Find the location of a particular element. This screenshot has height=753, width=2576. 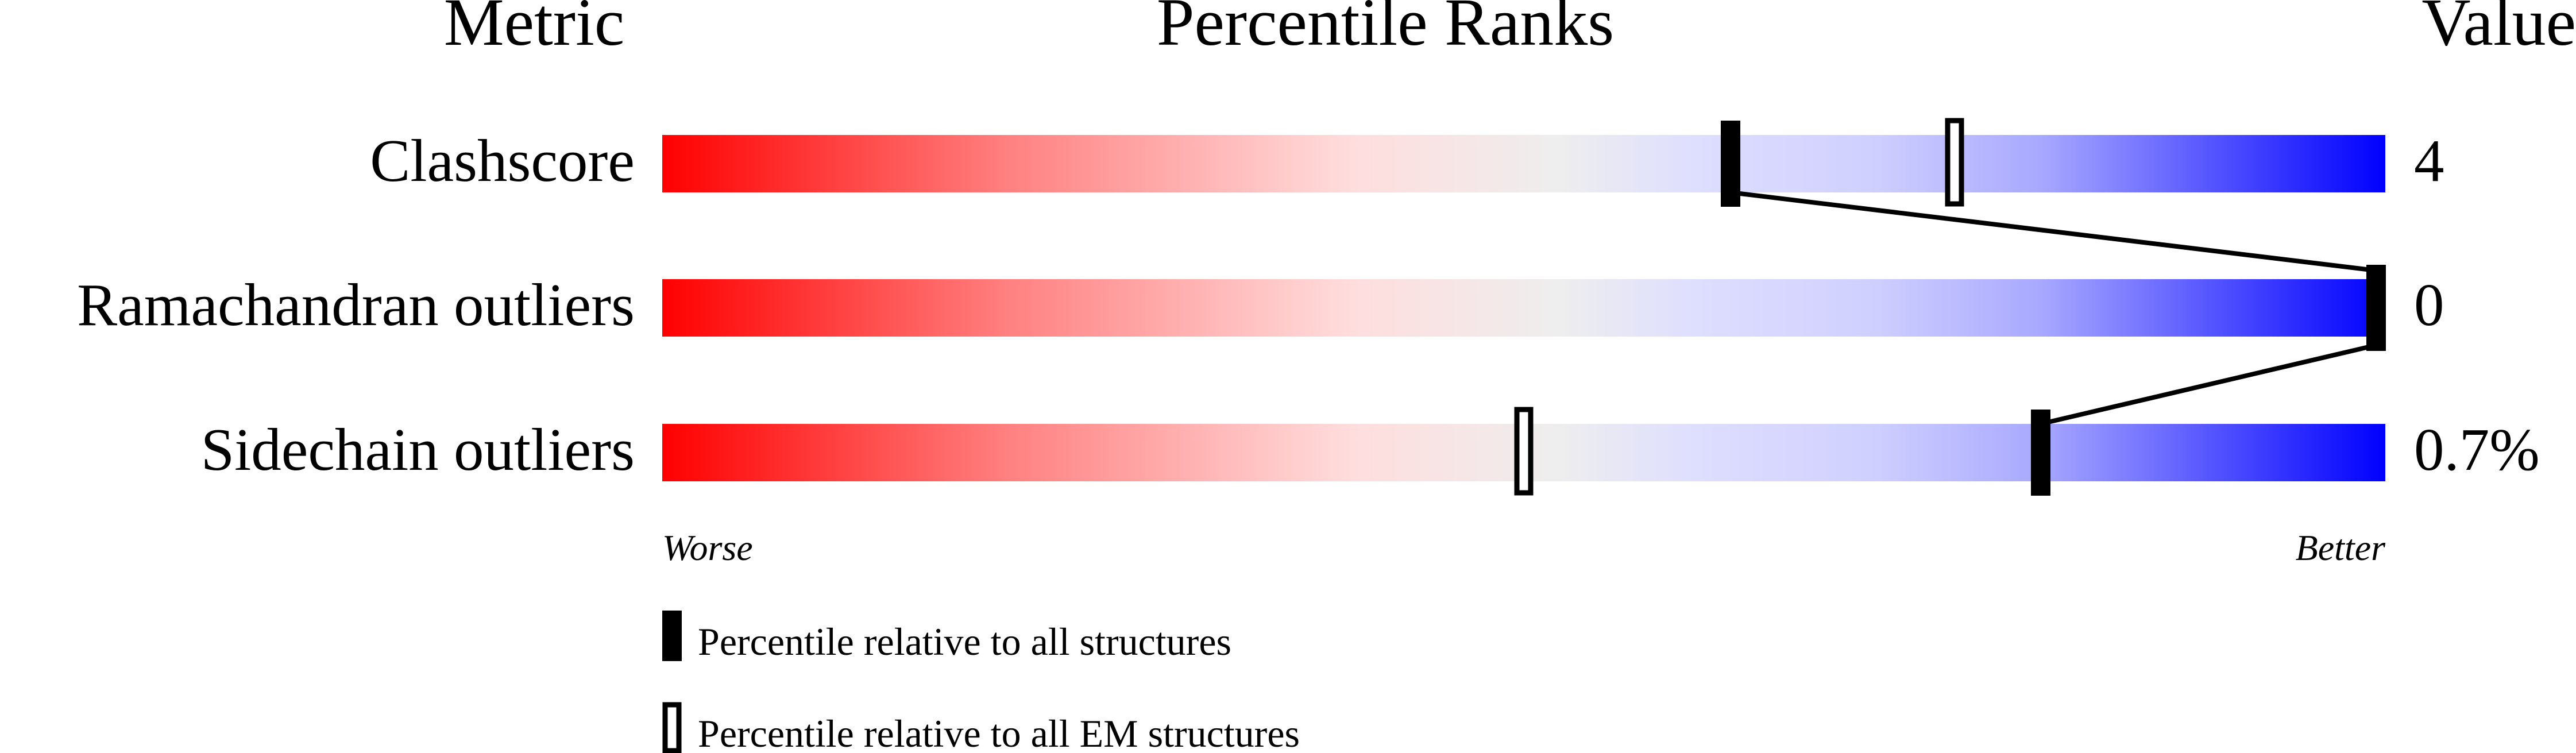

header-value: Value is located at coordinates (2498, 30).